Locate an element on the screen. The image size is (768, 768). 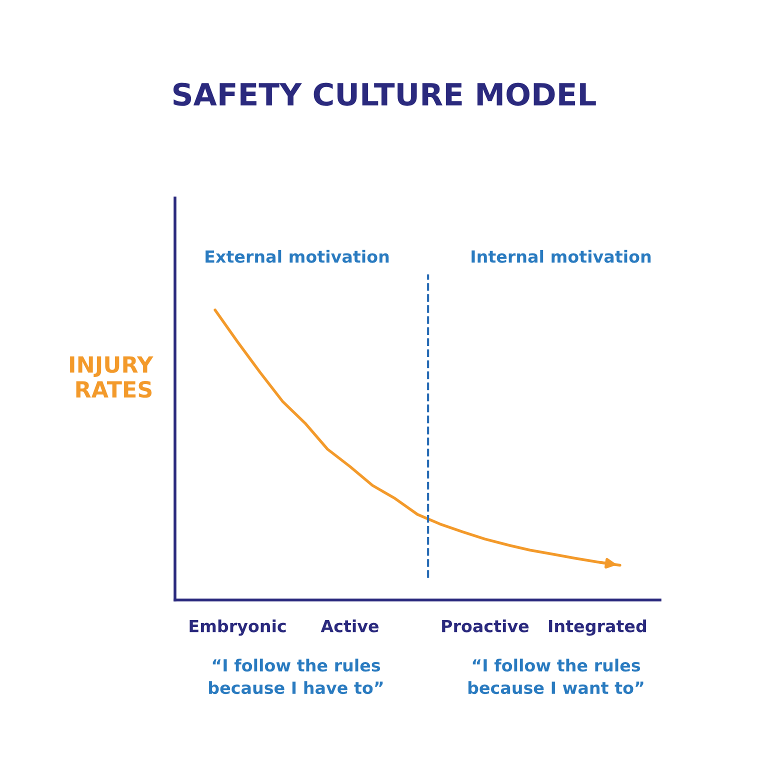
x-tick-label: Proactive is located at coordinates (485, 625).